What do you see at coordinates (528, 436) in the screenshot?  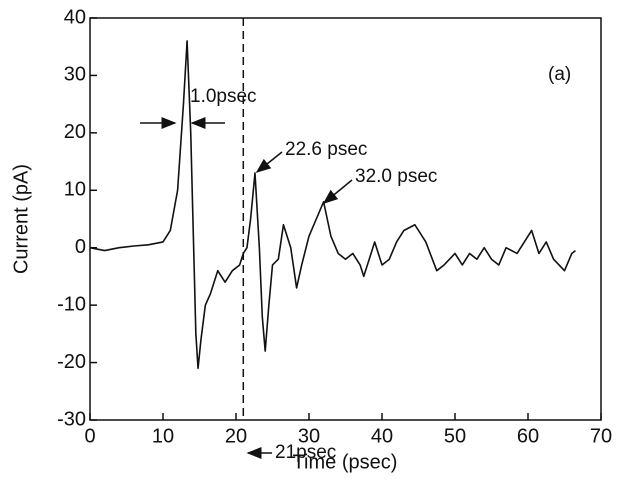 I see `x-tick-label: 60` at bounding box center [528, 436].